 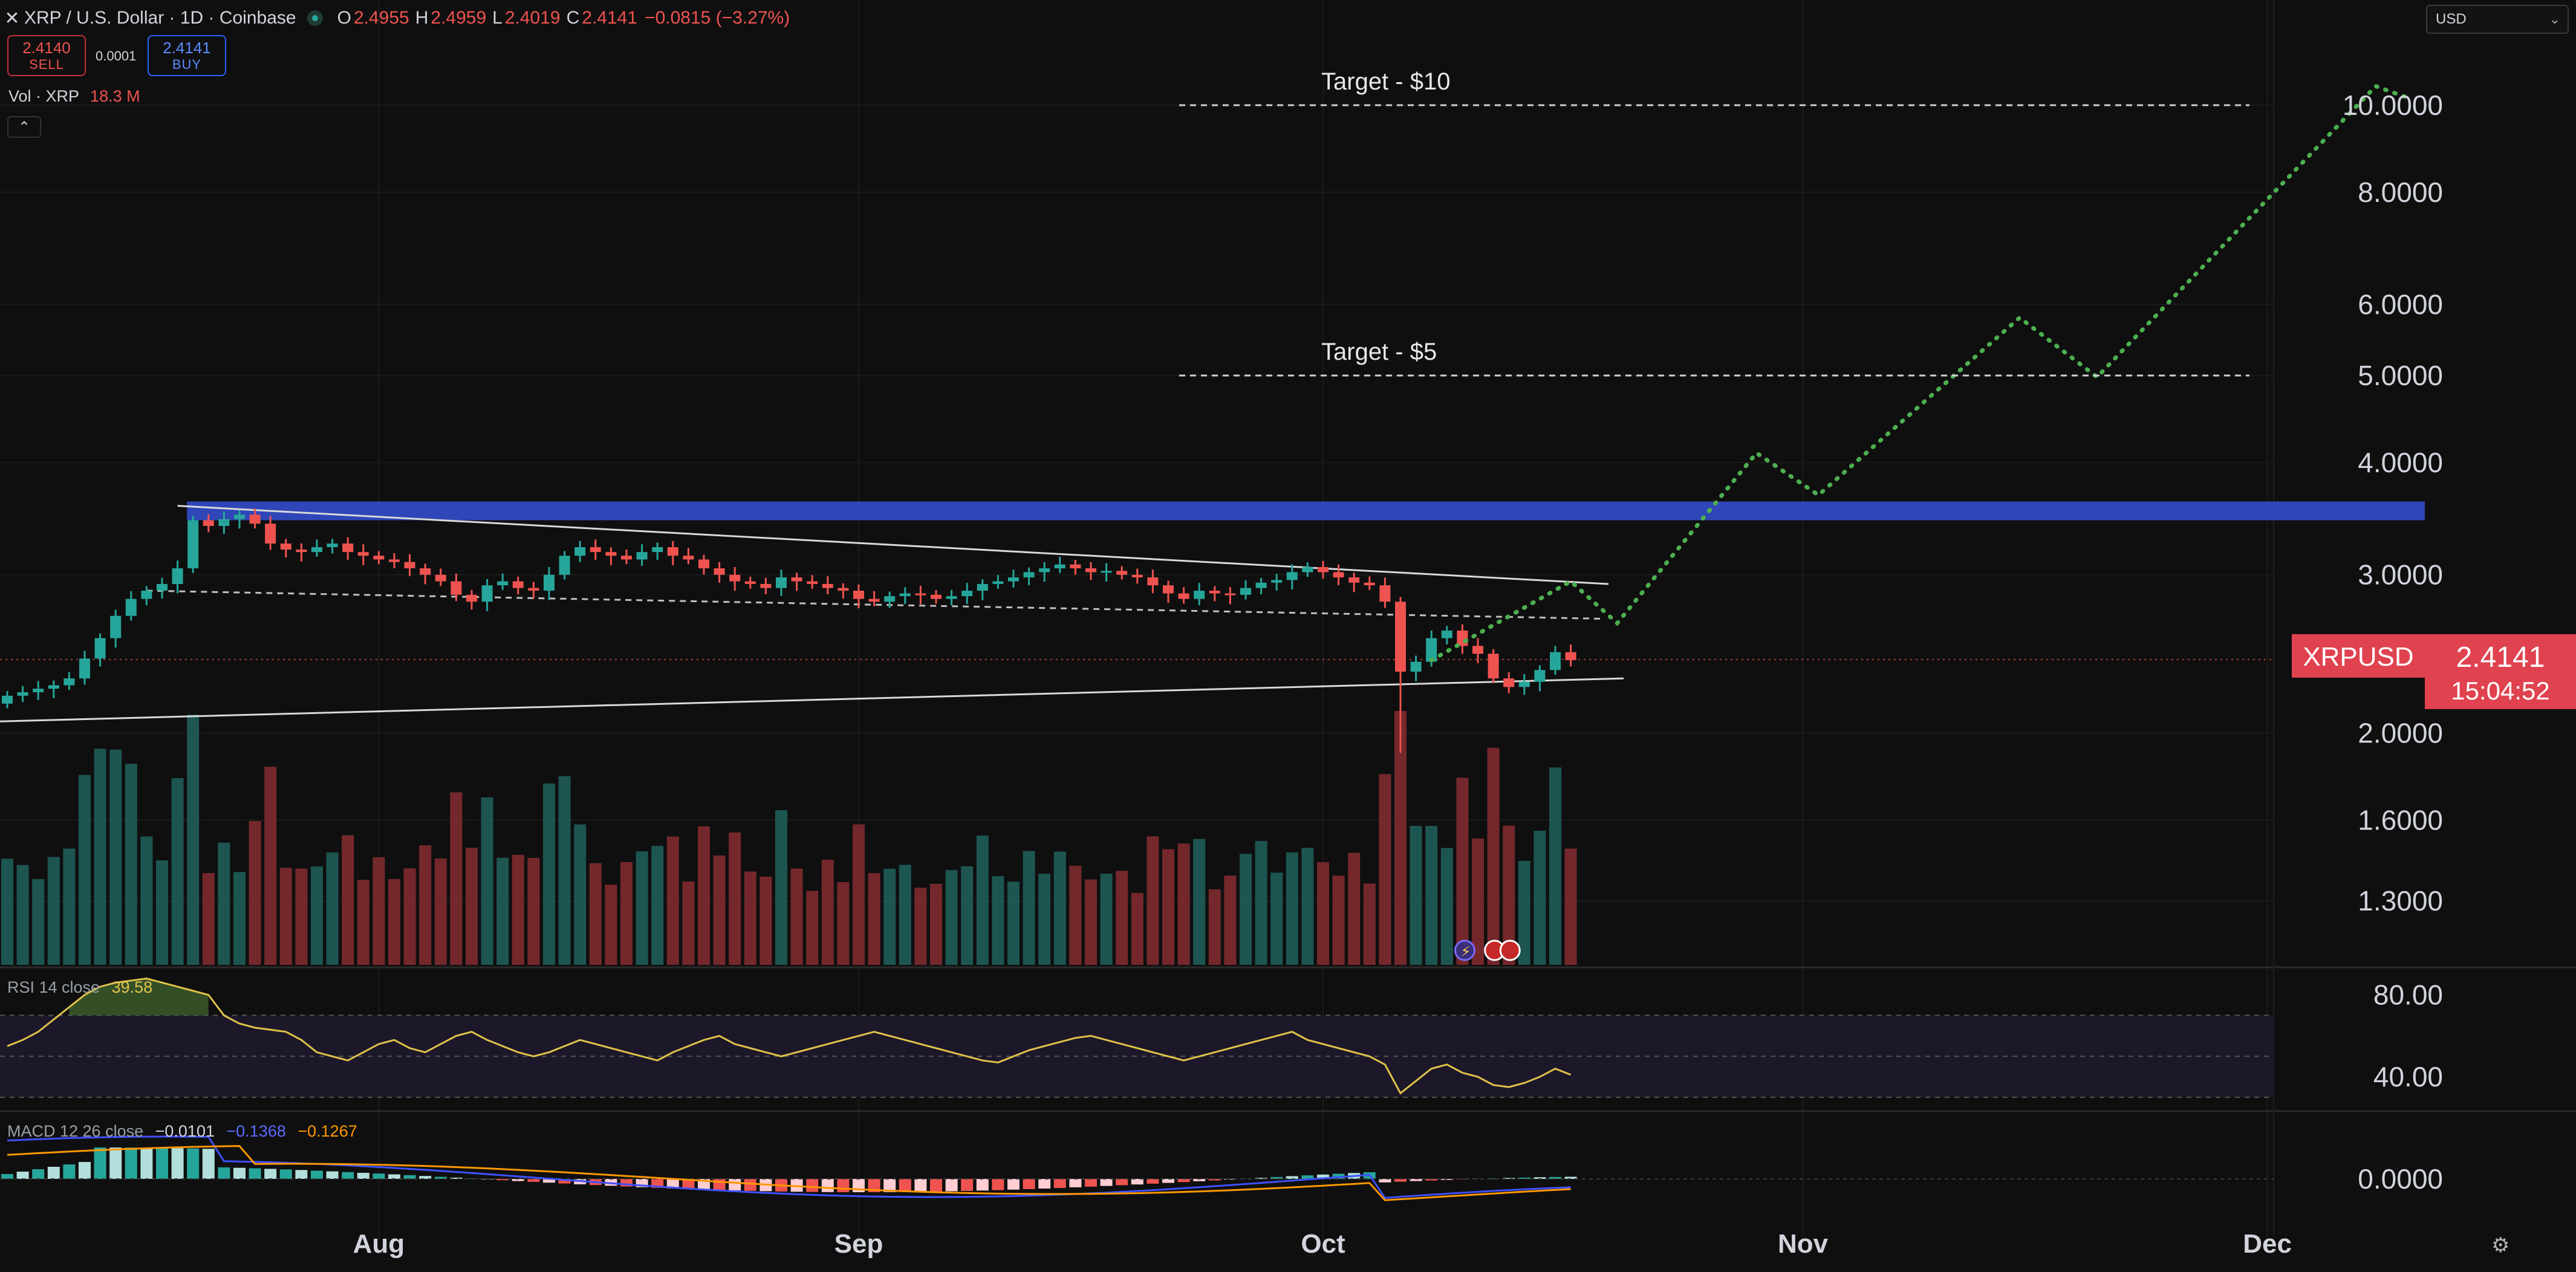 What do you see at coordinates (24, 127) in the screenshot?
I see `collapse-legend-button: ⌃` at bounding box center [24, 127].